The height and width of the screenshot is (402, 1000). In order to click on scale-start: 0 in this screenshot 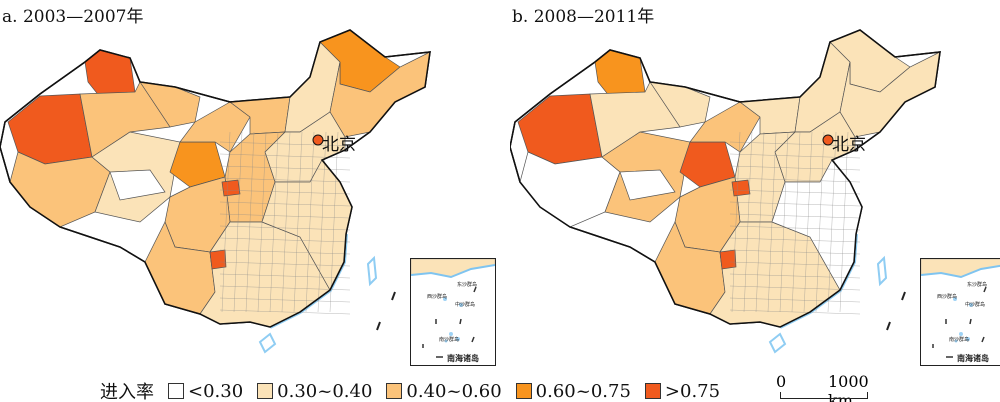, I will do `click(781, 381)`.